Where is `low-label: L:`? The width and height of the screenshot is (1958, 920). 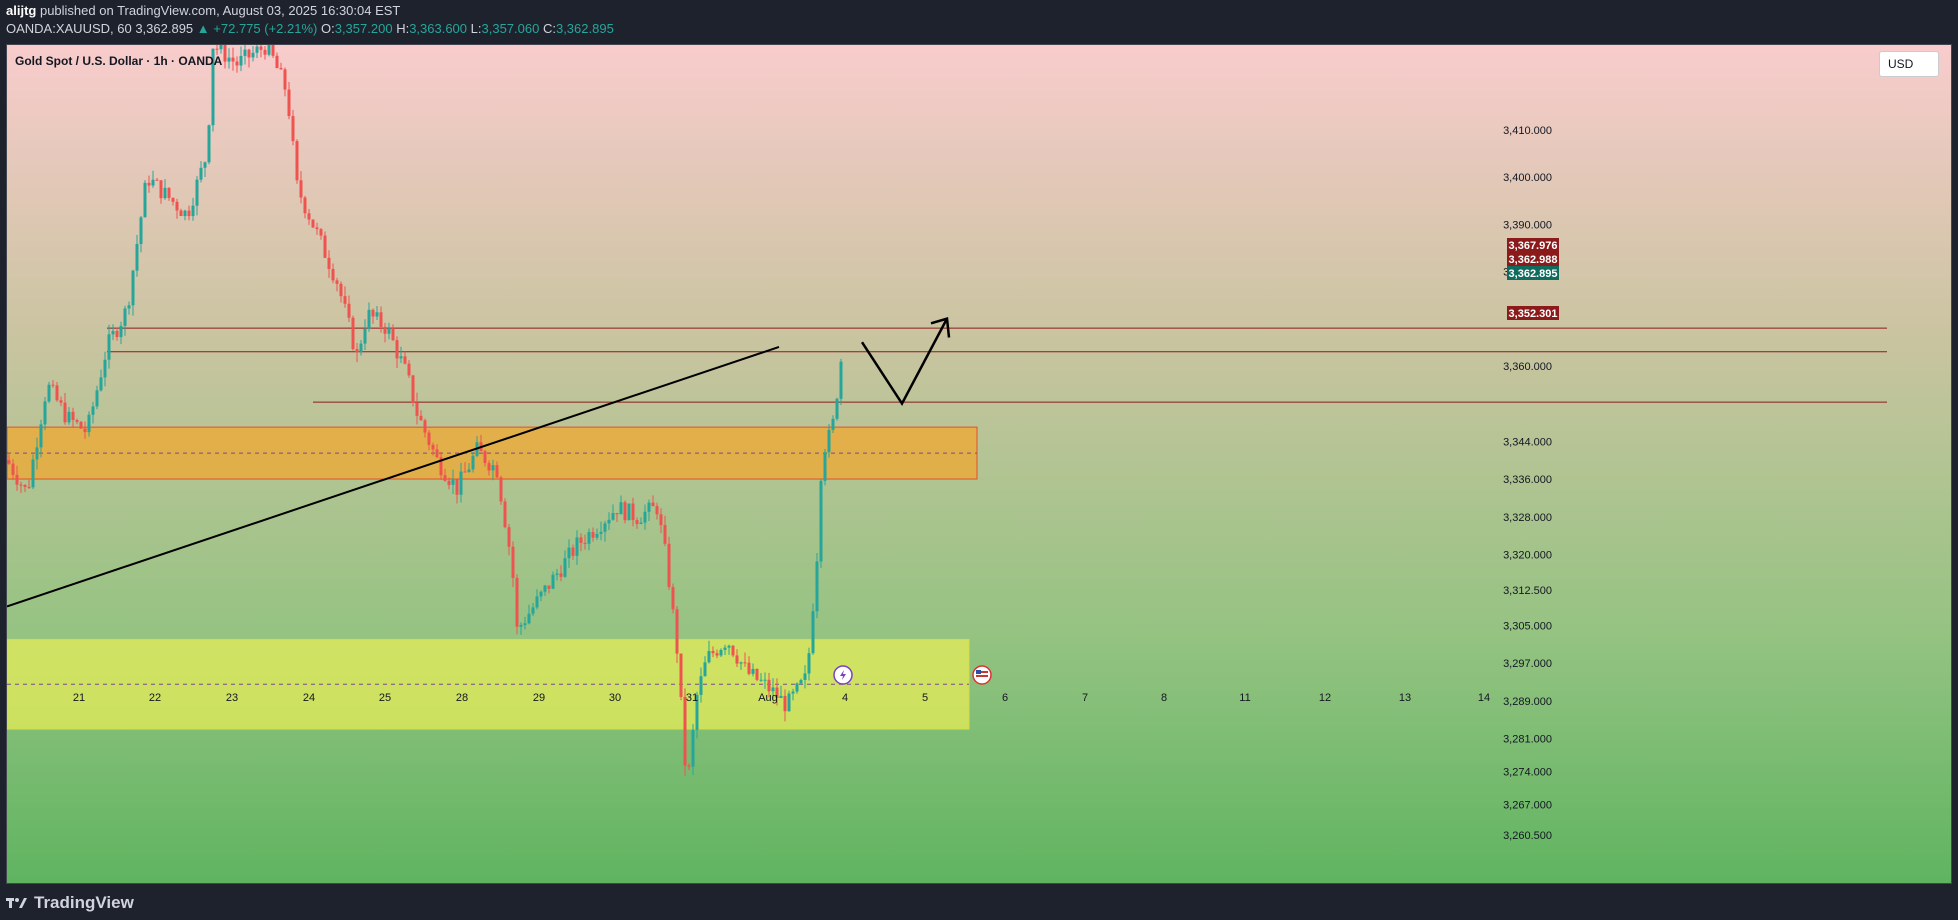
low-label: L: is located at coordinates (476, 28).